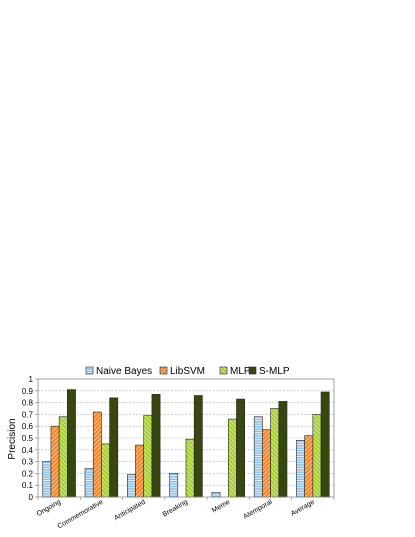  I want to click on y-tick-label: 0.4, so click(28, 450).